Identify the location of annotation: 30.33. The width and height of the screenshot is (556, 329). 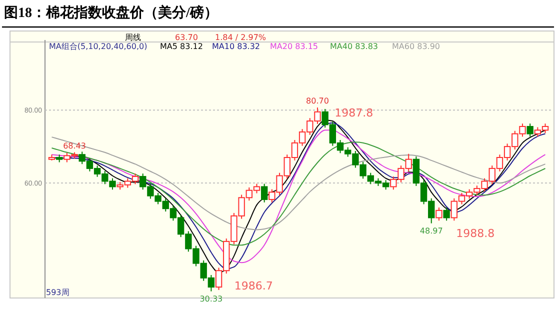
(211, 299).